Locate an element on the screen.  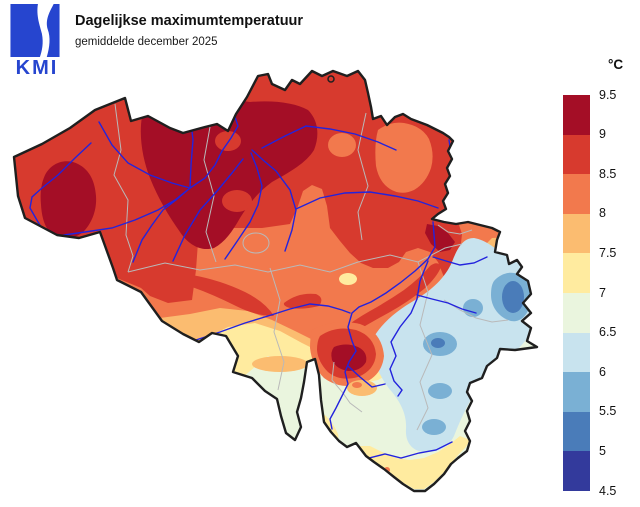
river-lesse is located at coordinates (366, 376).